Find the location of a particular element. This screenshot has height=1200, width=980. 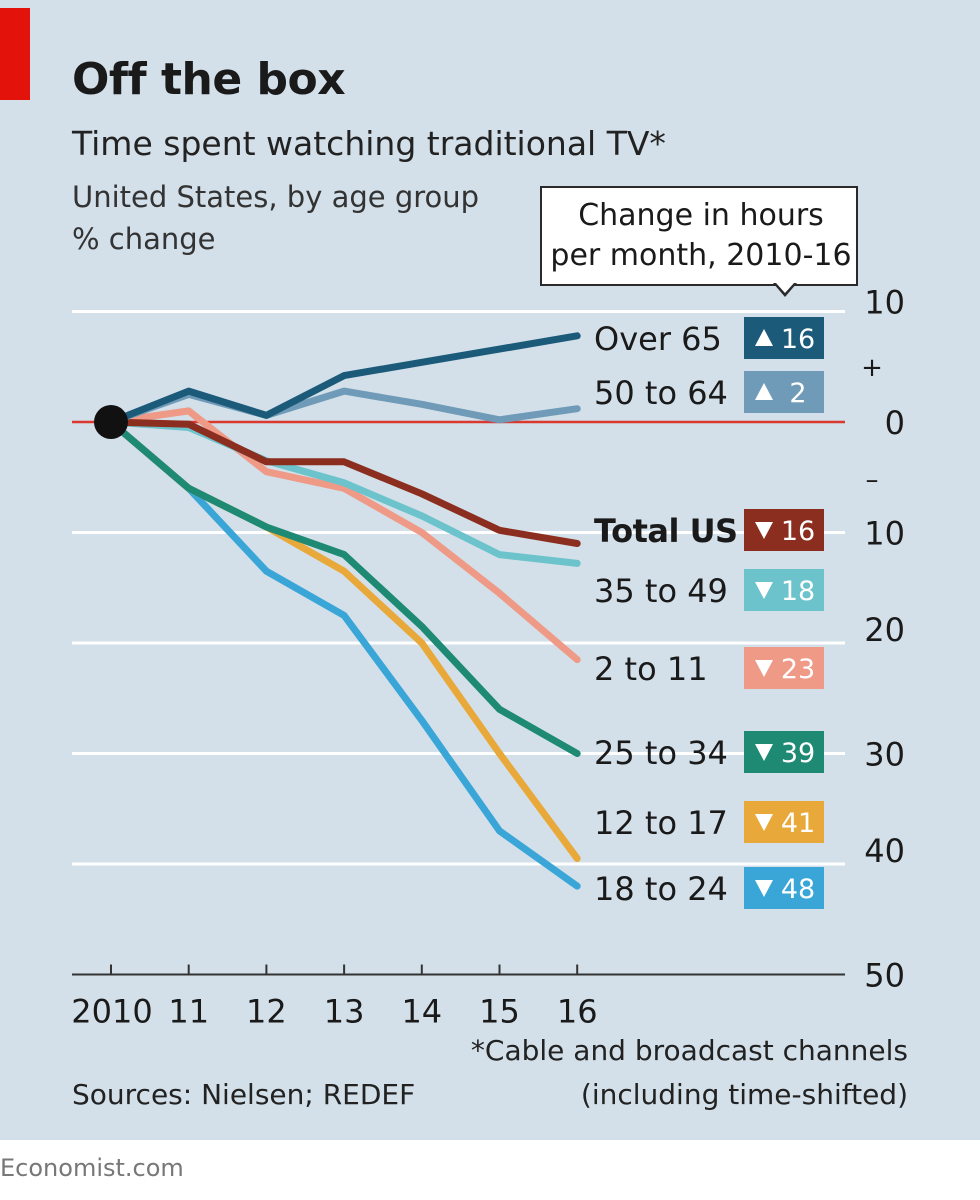

series-label-50-to-64: 50 to 64 is located at coordinates (661, 393).